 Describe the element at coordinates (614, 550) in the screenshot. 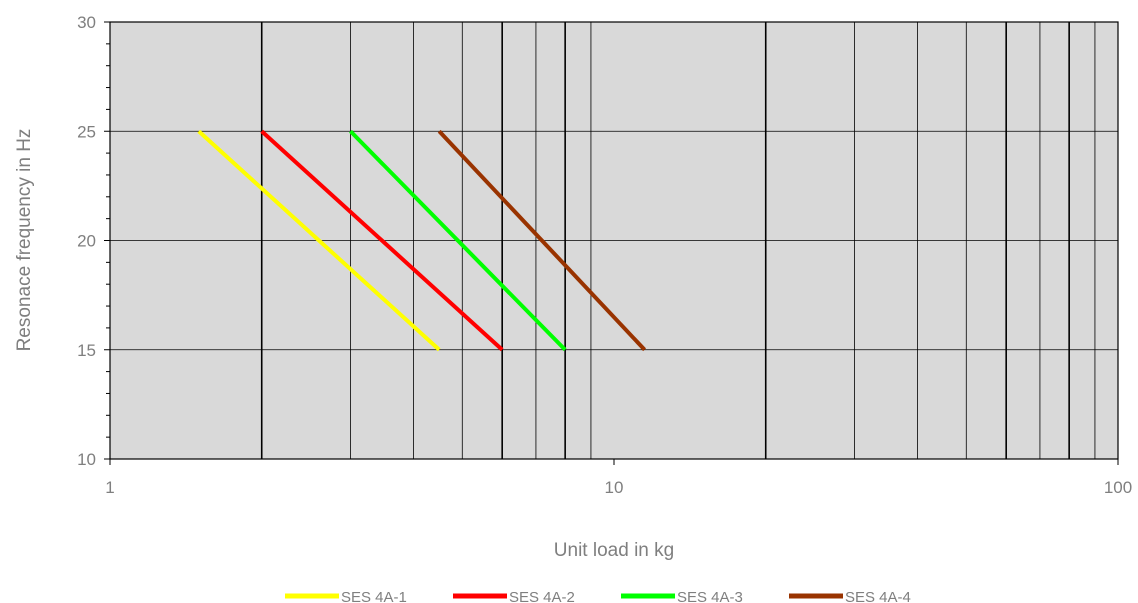

I see `x-axis-title: Unit load in kg` at that location.